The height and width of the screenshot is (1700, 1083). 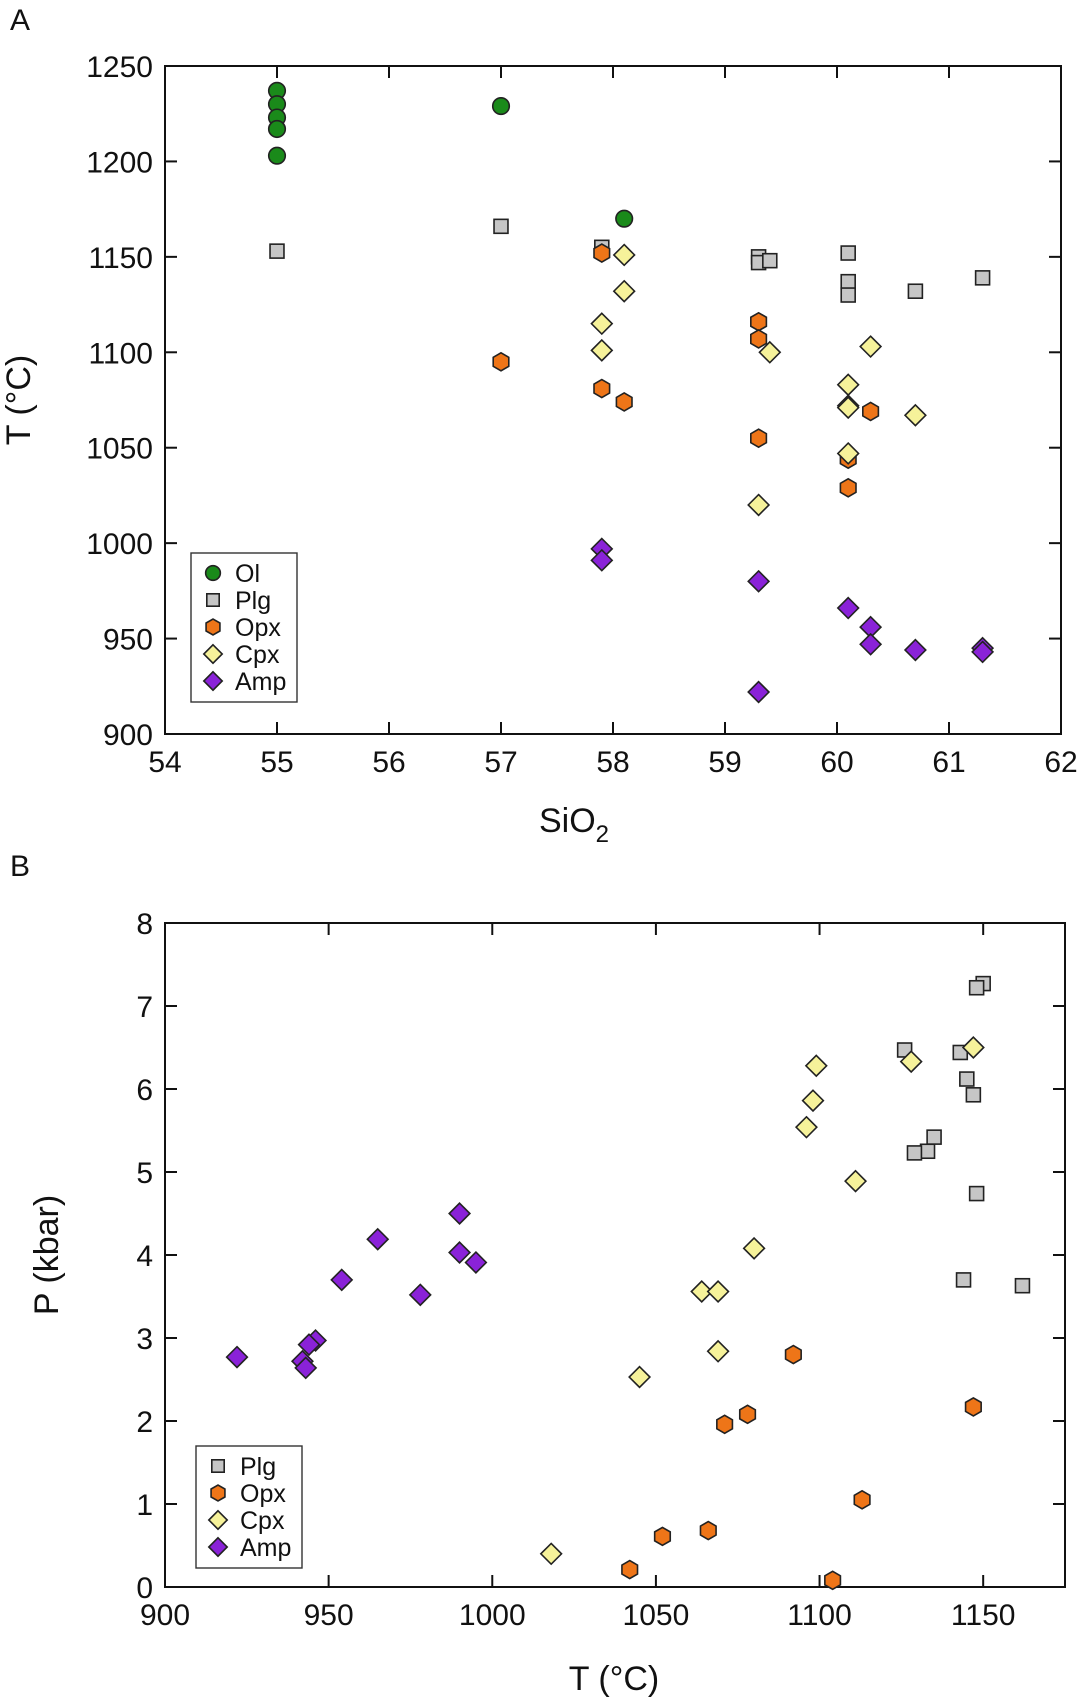 I want to click on a-xtick-label: 62, so click(x=1060, y=762).